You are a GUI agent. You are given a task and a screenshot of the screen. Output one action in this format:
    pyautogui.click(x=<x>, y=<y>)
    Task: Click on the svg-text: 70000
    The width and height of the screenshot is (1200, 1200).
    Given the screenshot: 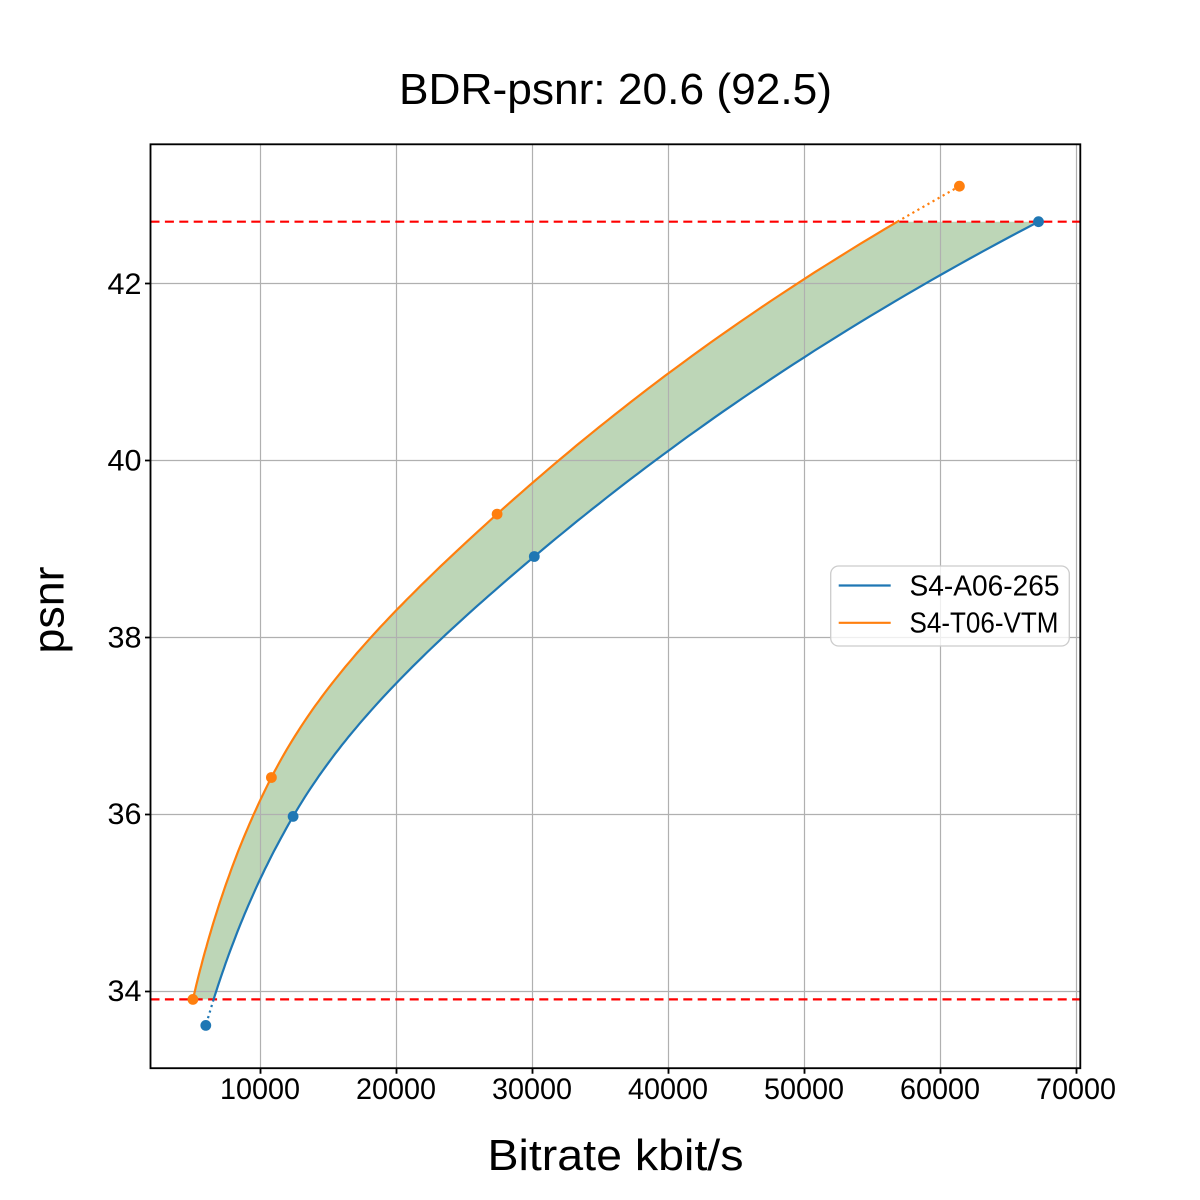 What is the action you would take?
    pyautogui.click(x=1076, y=1089)
    